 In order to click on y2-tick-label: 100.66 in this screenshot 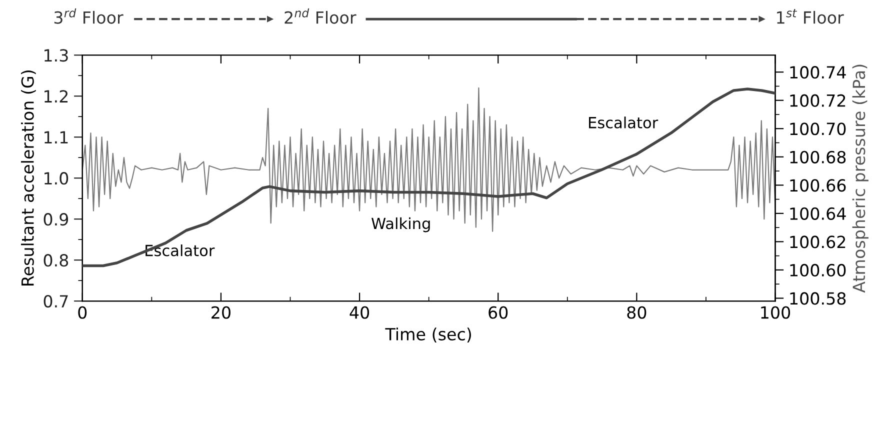, I will do `click(818, 185)`.